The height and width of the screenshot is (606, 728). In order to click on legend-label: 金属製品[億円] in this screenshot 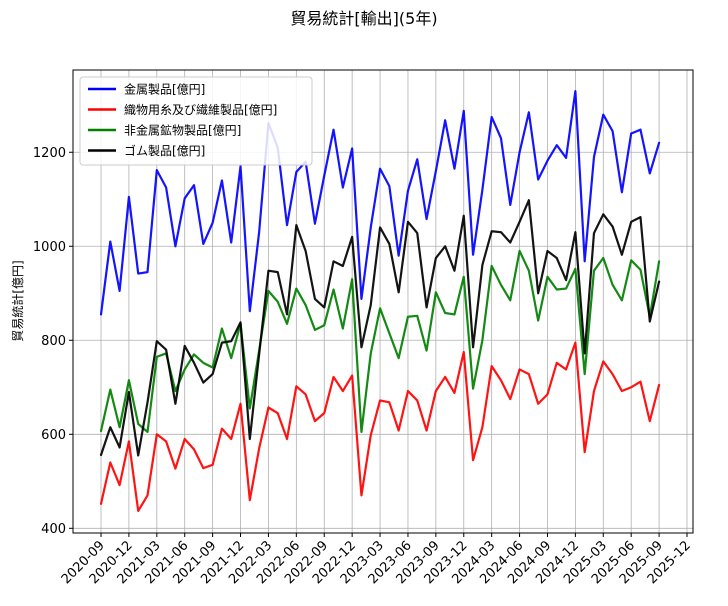, I will do `click(164, 89)`.